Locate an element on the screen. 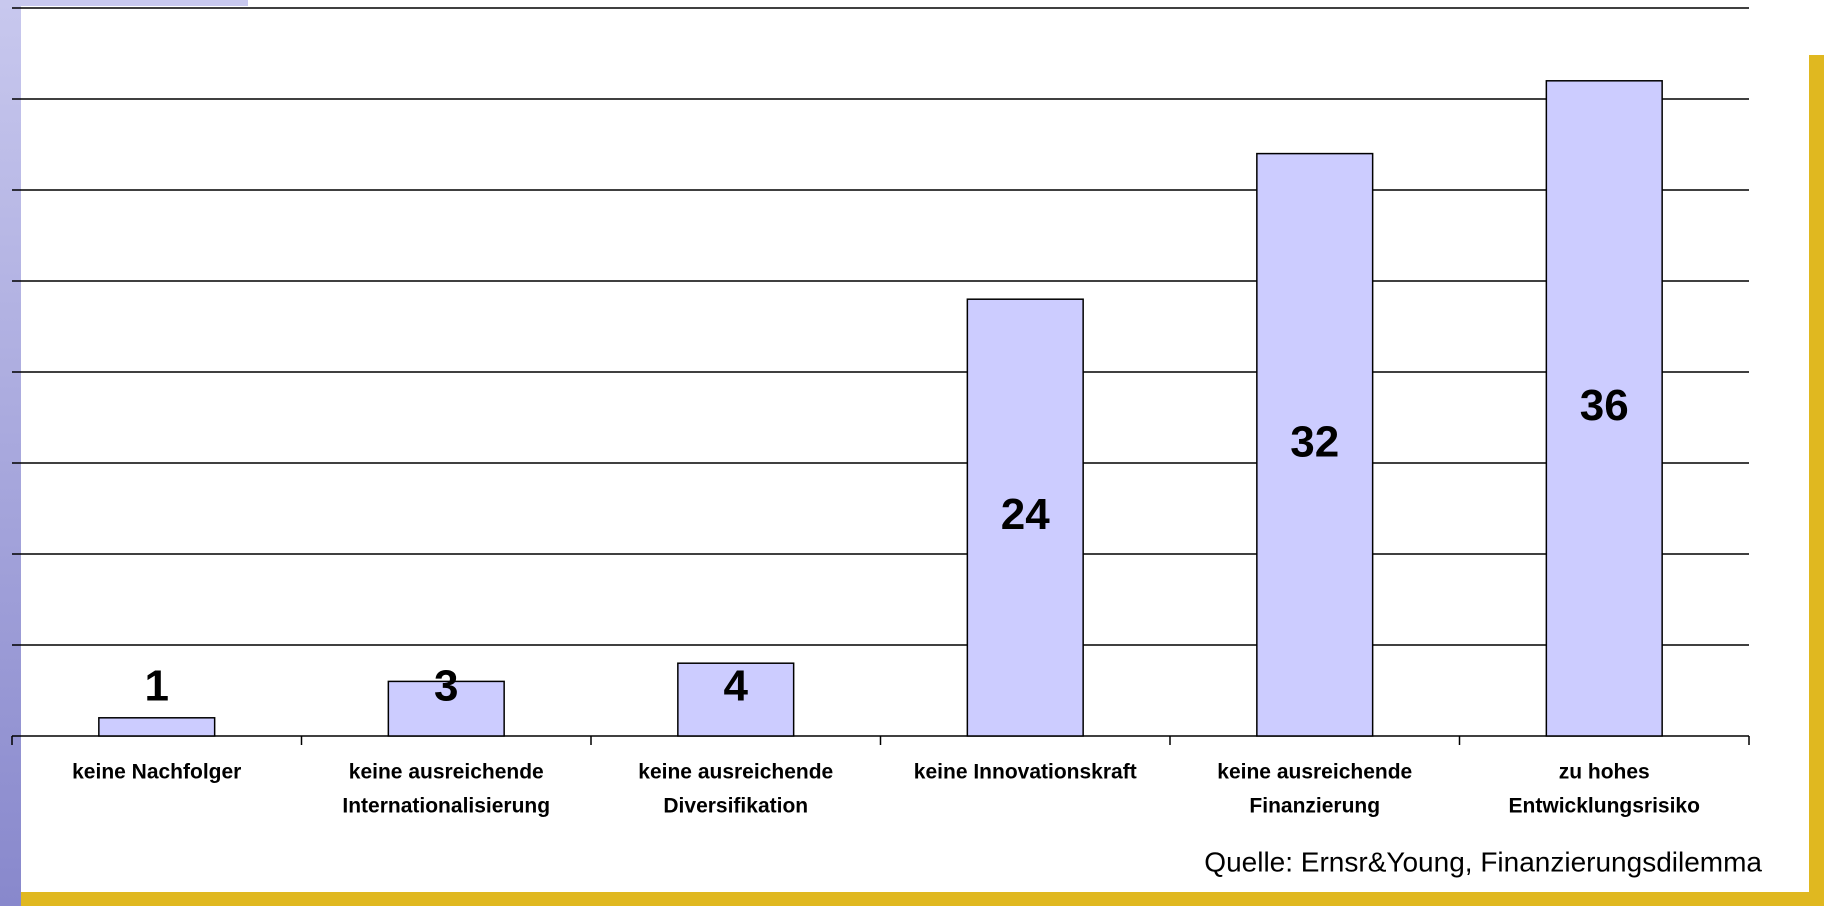 The image size is (1824, 906). value-label: 36 is located at coordinates (1604, 405).